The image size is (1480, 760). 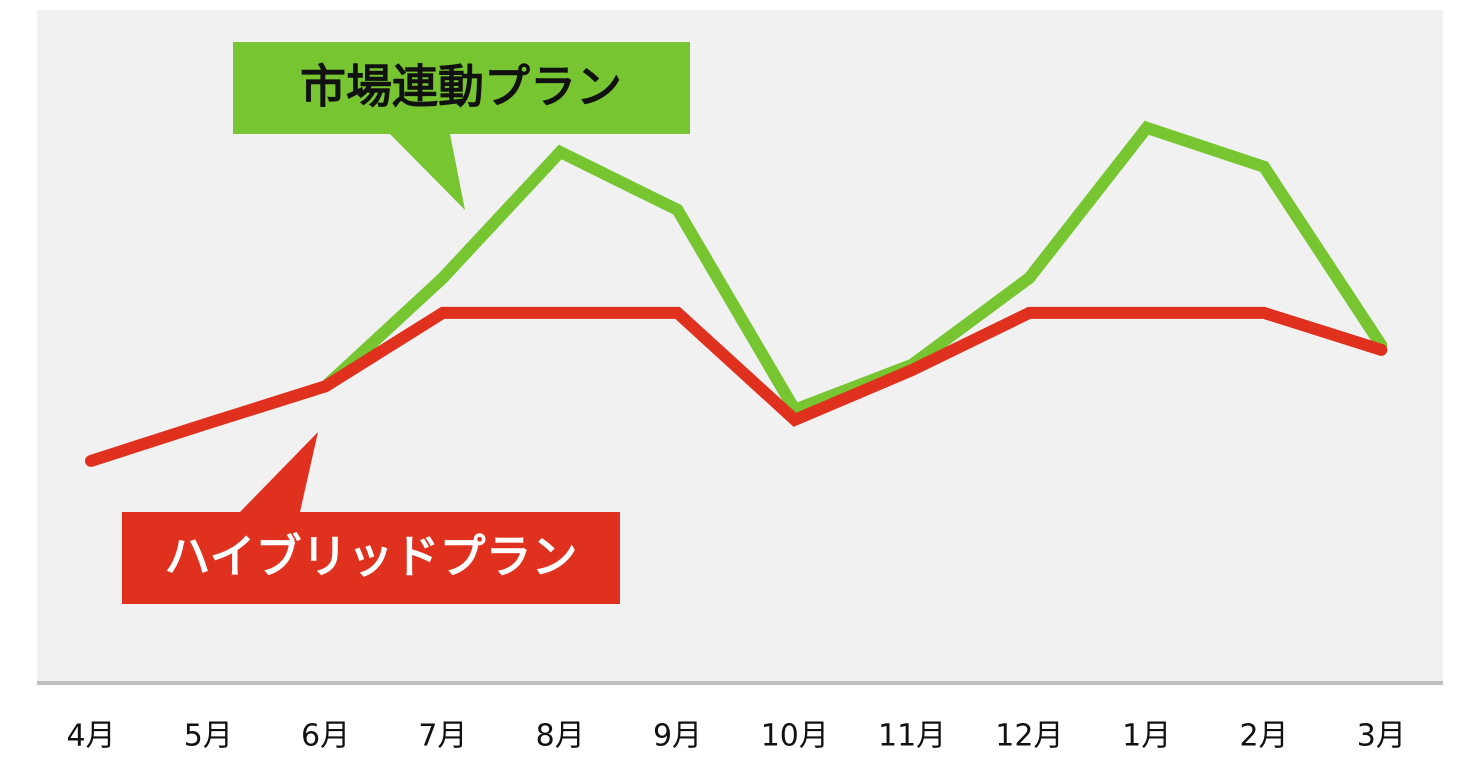 I want to click on red-callout: ハイブリッドプラン, so click(x=371, y=518).